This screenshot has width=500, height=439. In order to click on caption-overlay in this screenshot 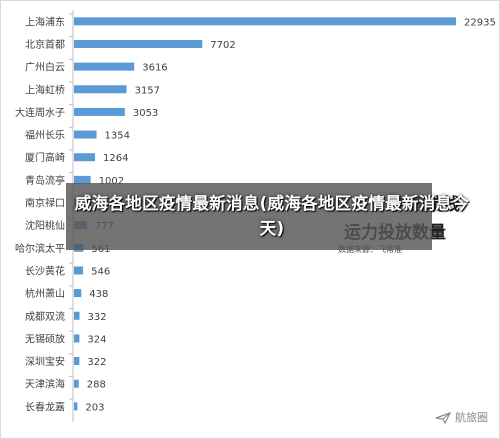, I will do `click(249, 216)`.